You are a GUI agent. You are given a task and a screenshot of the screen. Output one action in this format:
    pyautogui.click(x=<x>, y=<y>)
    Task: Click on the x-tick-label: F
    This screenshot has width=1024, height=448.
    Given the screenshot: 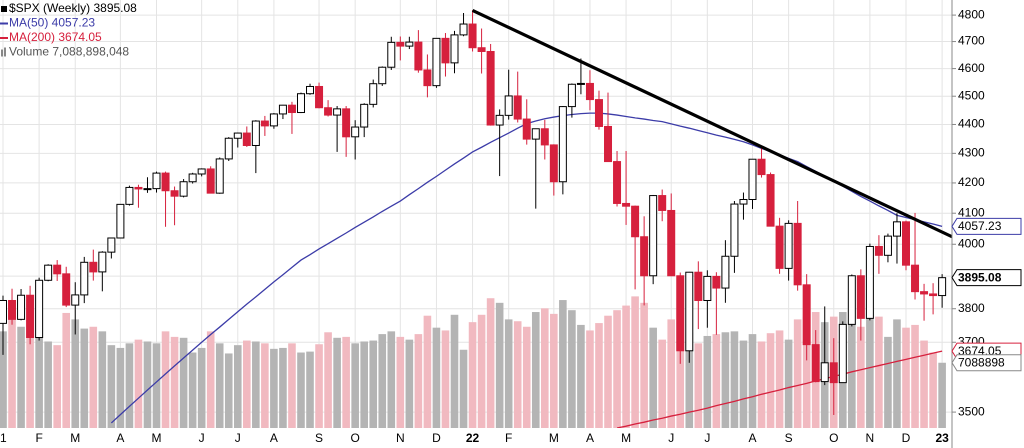 What is the action you would take?
    pyautogui.click(x=38, y=438)
    